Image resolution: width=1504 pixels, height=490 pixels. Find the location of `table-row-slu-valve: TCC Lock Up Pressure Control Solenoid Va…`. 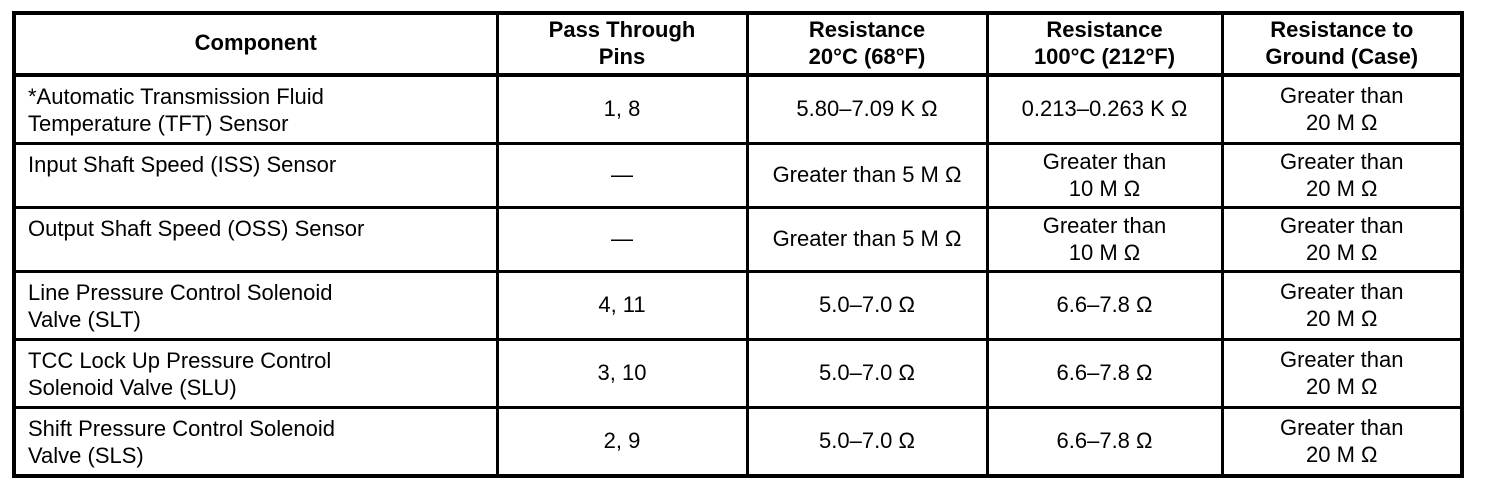

table-row-slu-valve: TCC Lock Up Pressure Control Solenoid Va… is located at coordinates (738, 373).